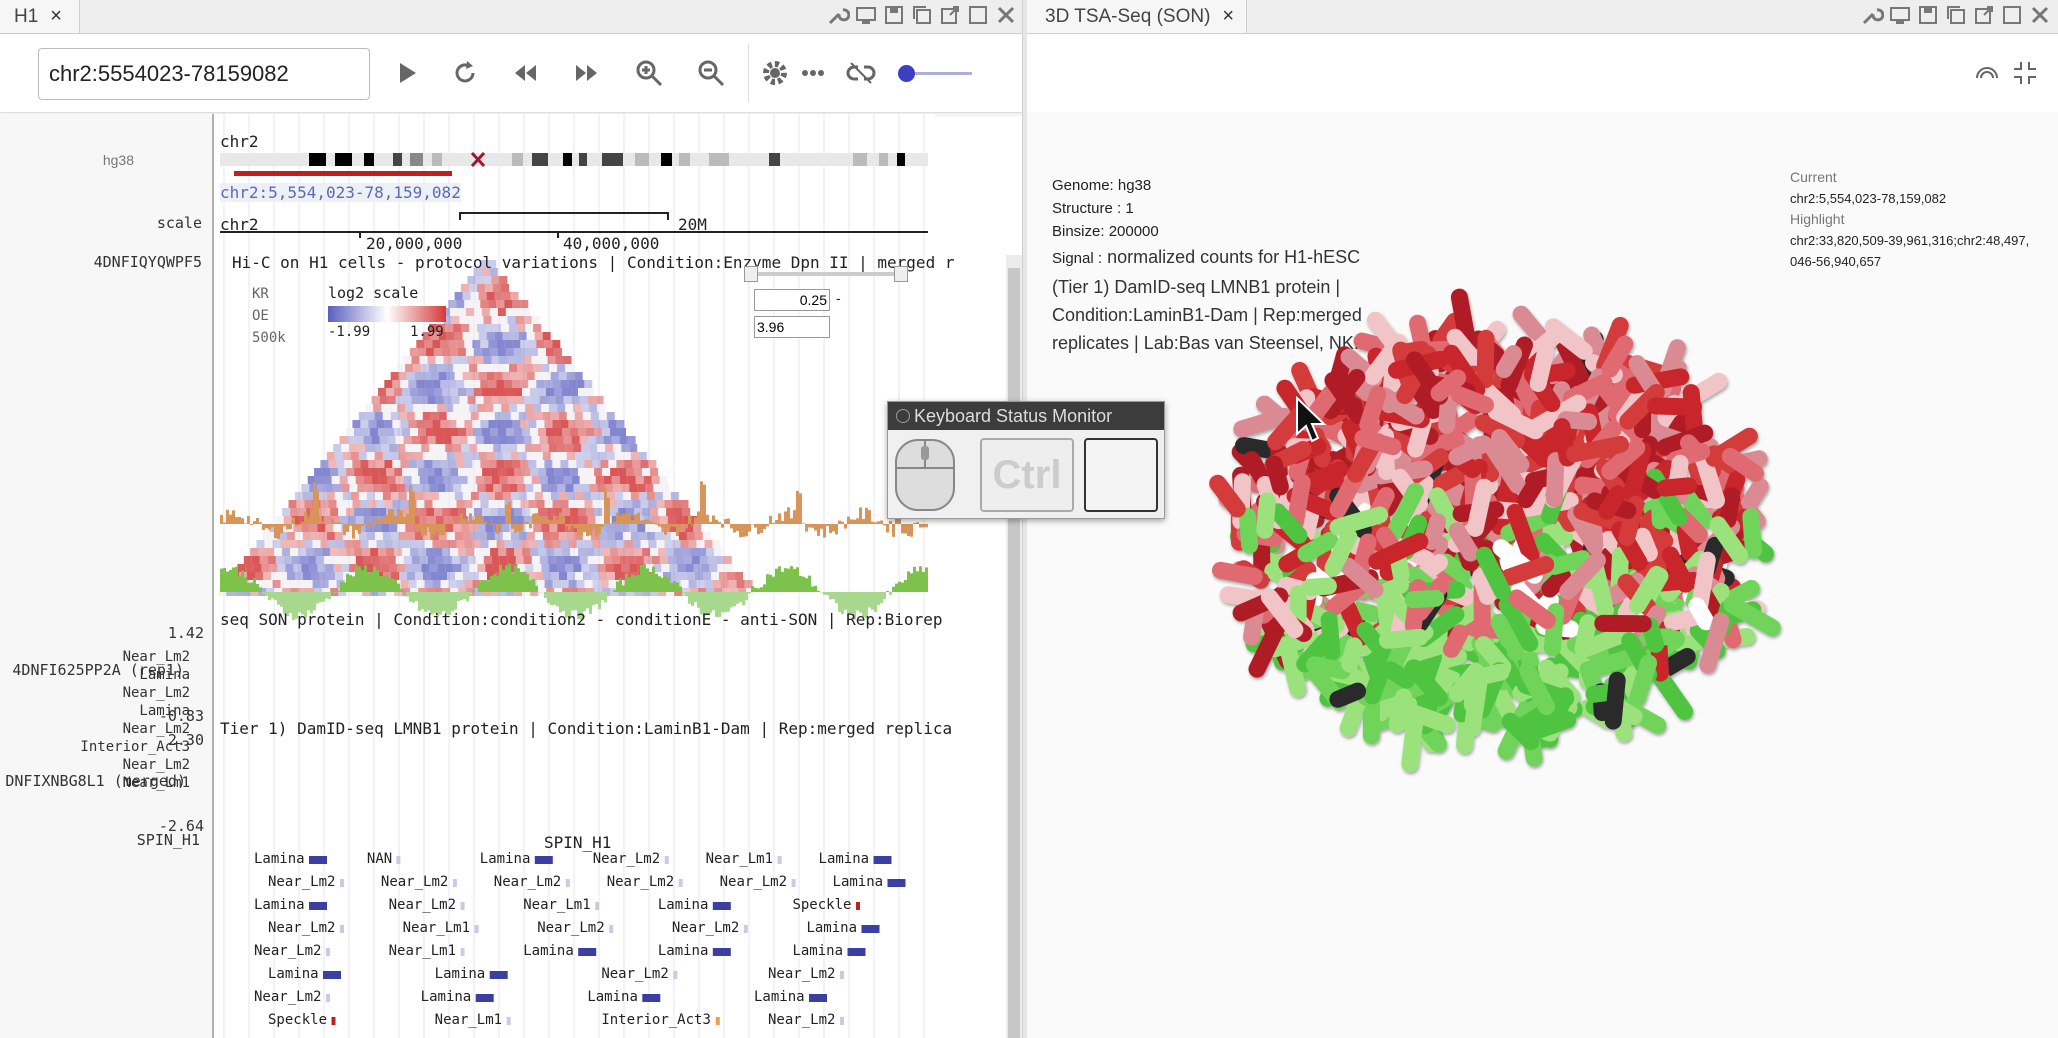 The height and width of the screenshot is (1038, 2058). I want to click on refresh-icon, so click(465, 73).